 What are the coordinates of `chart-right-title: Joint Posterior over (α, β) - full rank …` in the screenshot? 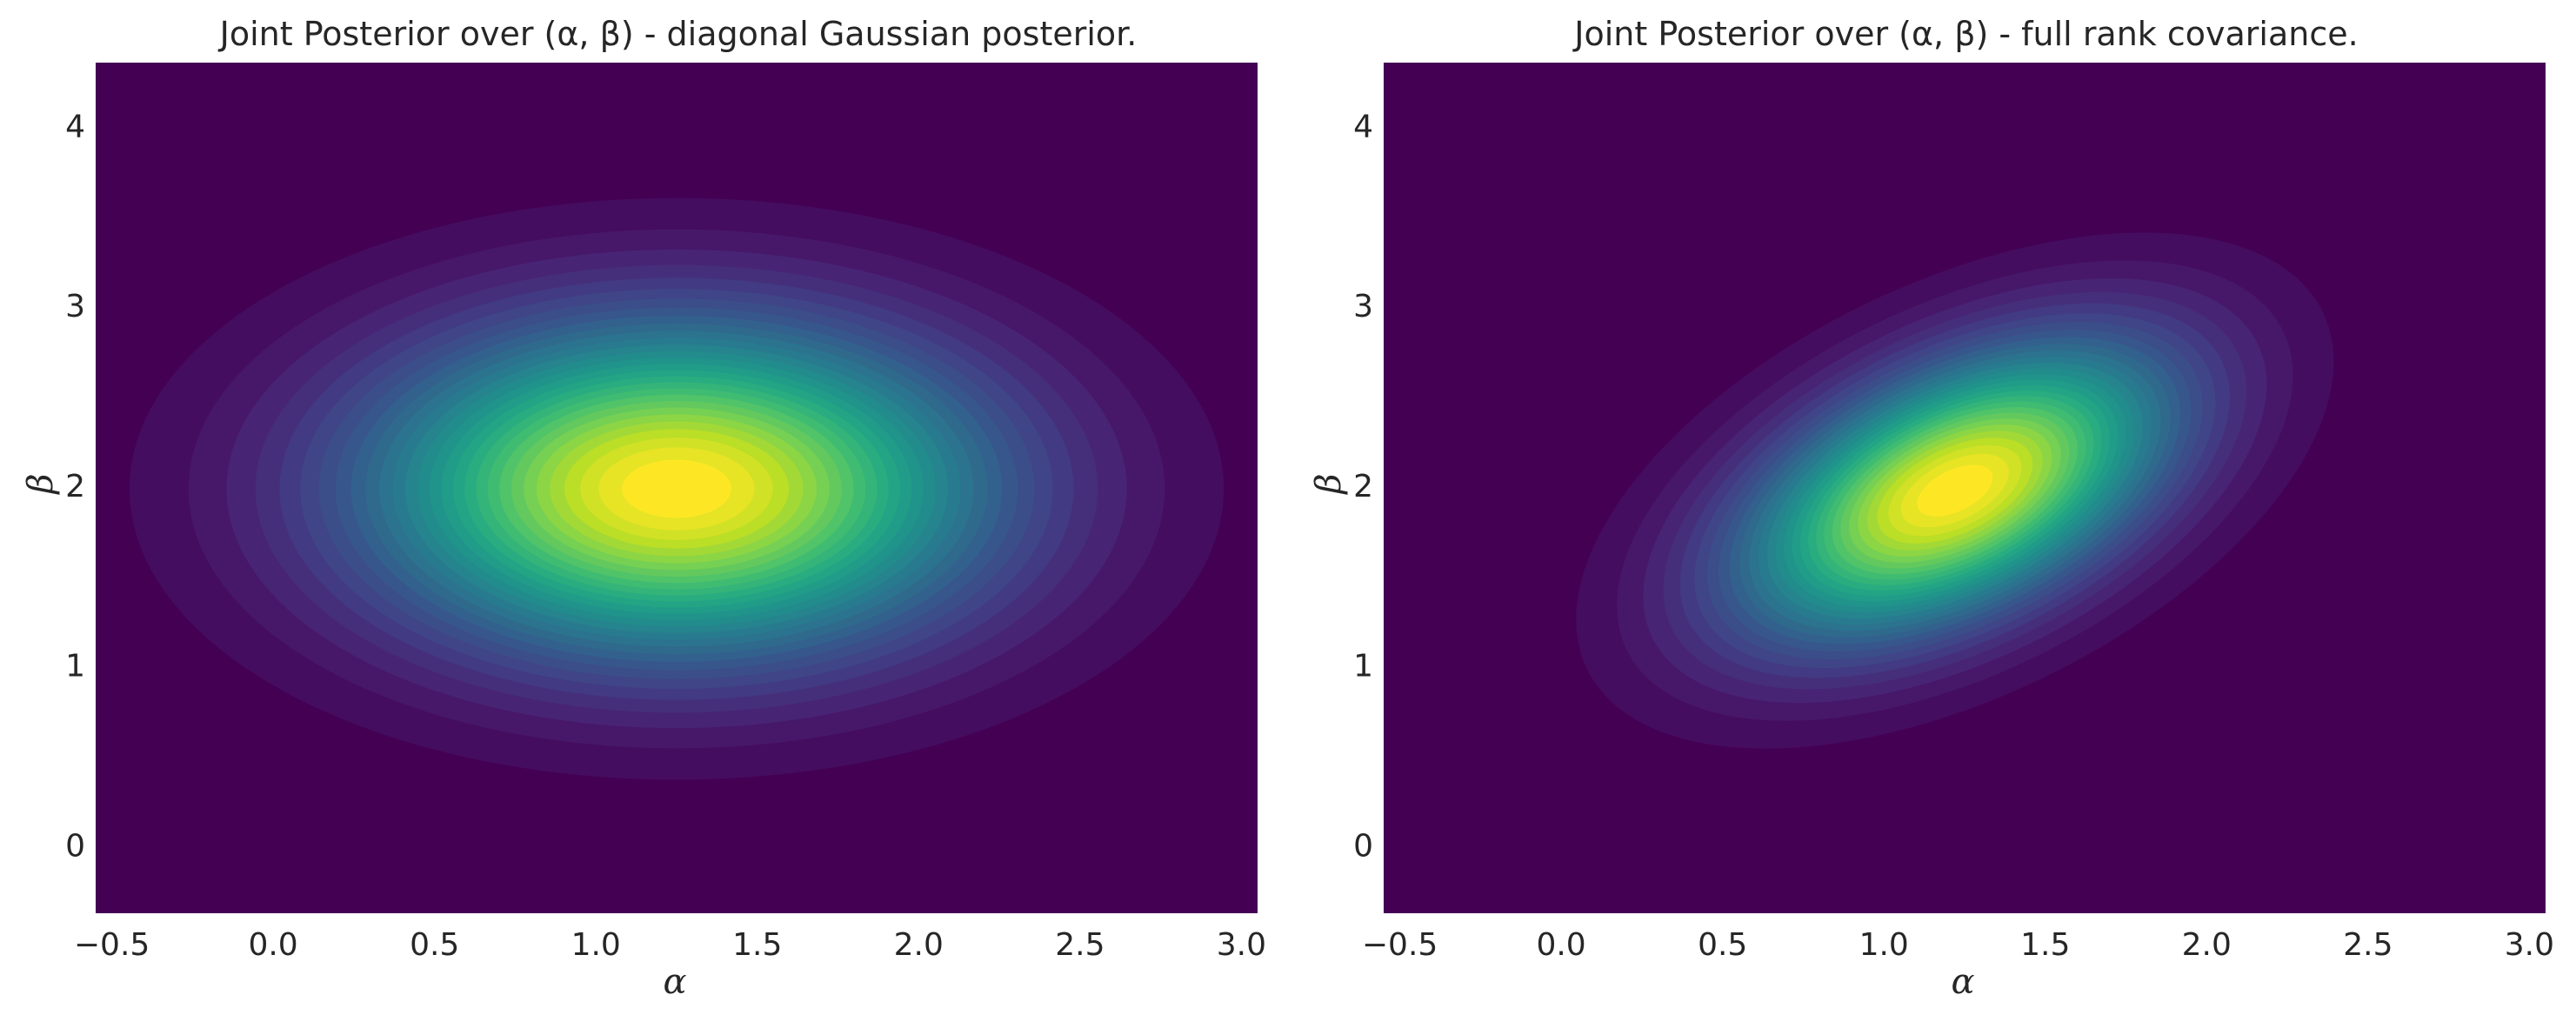 It's located at (1965, 34).